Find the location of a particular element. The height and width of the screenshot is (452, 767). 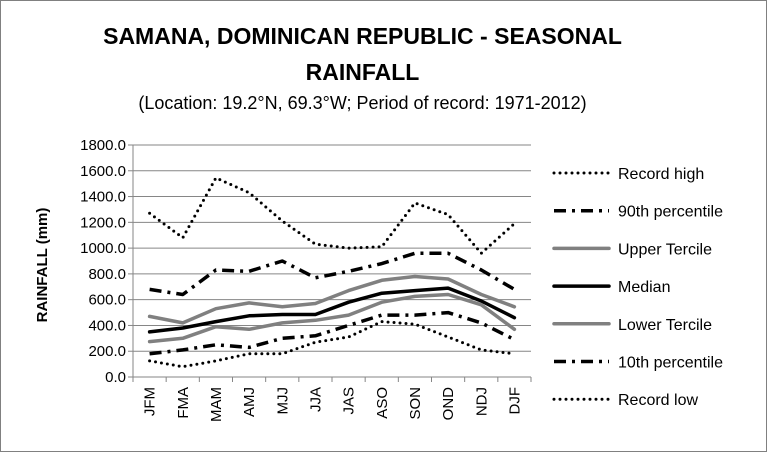

legend-label-record-high: Record high is located at coordinates (661, 174).